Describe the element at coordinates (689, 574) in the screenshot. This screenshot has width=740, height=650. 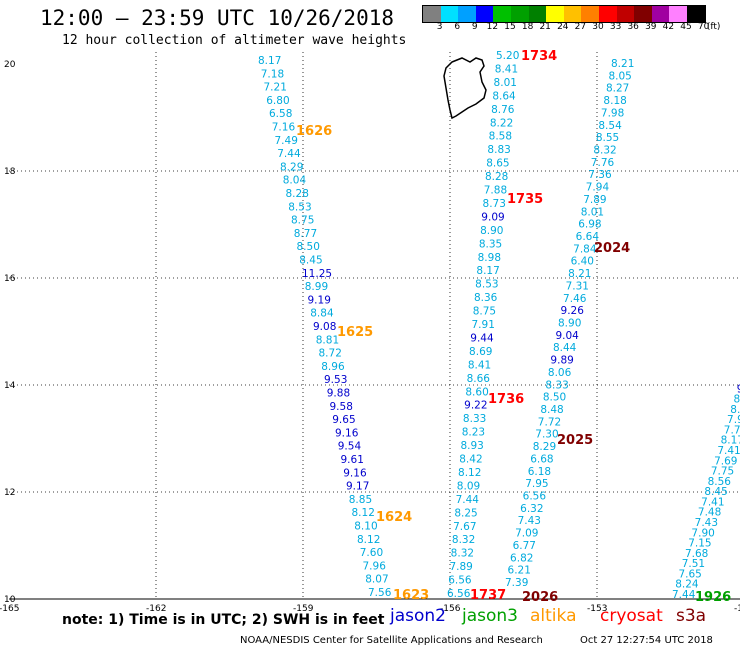
I see `swh-value: 7.65` at that location.